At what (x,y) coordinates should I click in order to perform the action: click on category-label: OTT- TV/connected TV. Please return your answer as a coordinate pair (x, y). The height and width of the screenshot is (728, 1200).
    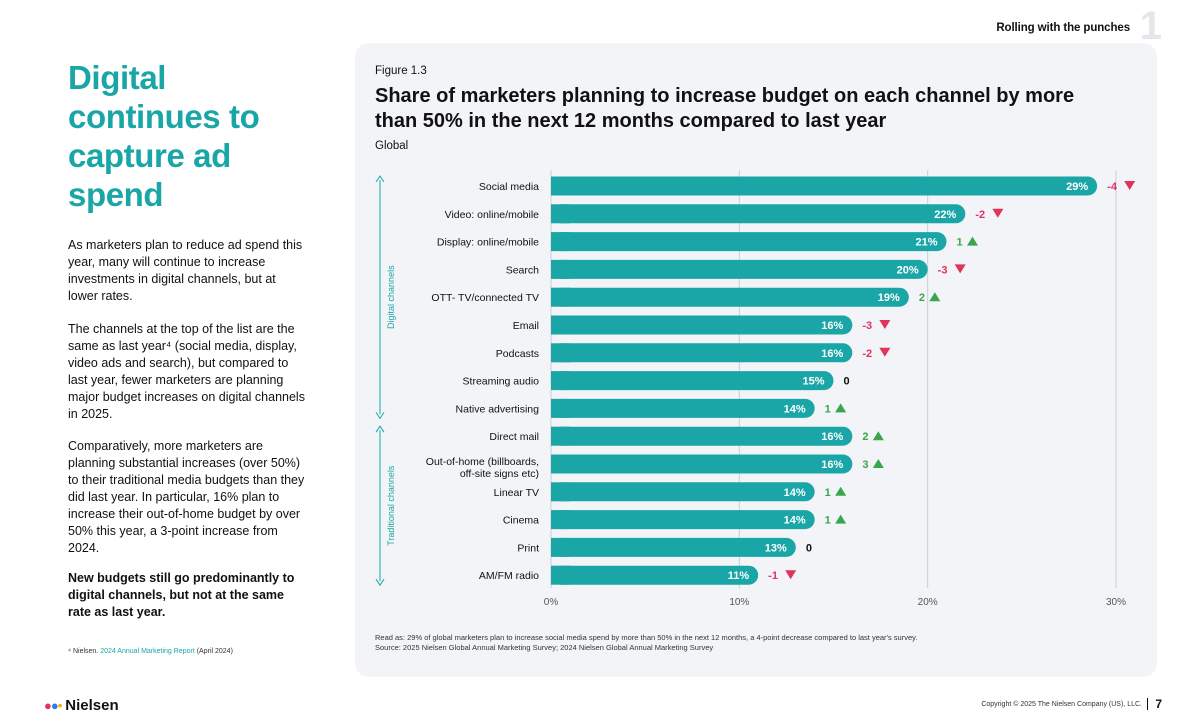
    Looking at the image, I should click on (485, 298).